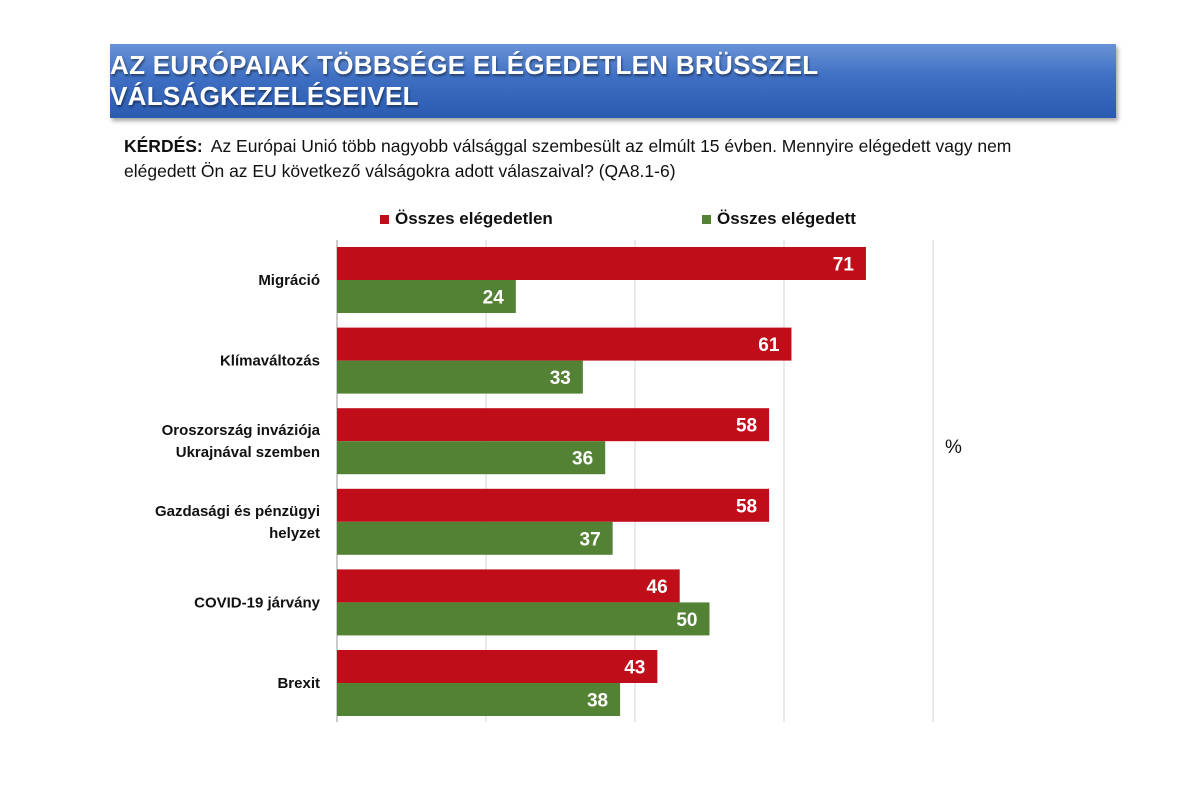 Image resolution: width=1200 pixels, height=795 pixels. I want to click on legend: Összes elégedetlen Összes elégedett, so click(600, 221).